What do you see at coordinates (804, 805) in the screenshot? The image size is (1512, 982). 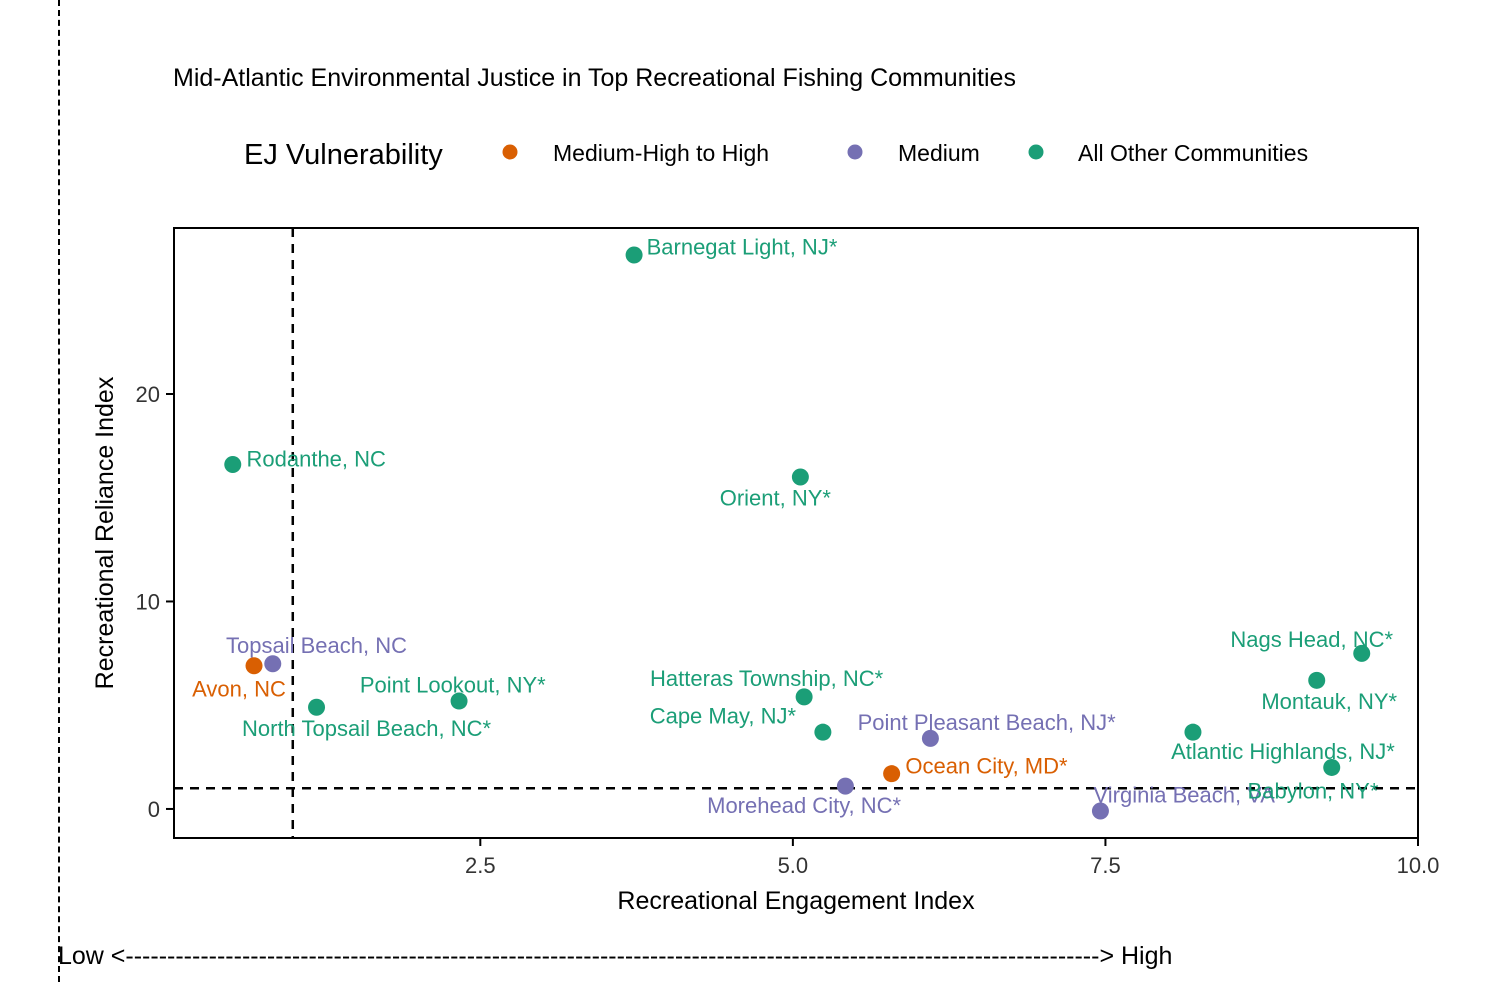 I see `label-morehead-city-nc: Morehead City, NC*` at bounding box center [804, 805].